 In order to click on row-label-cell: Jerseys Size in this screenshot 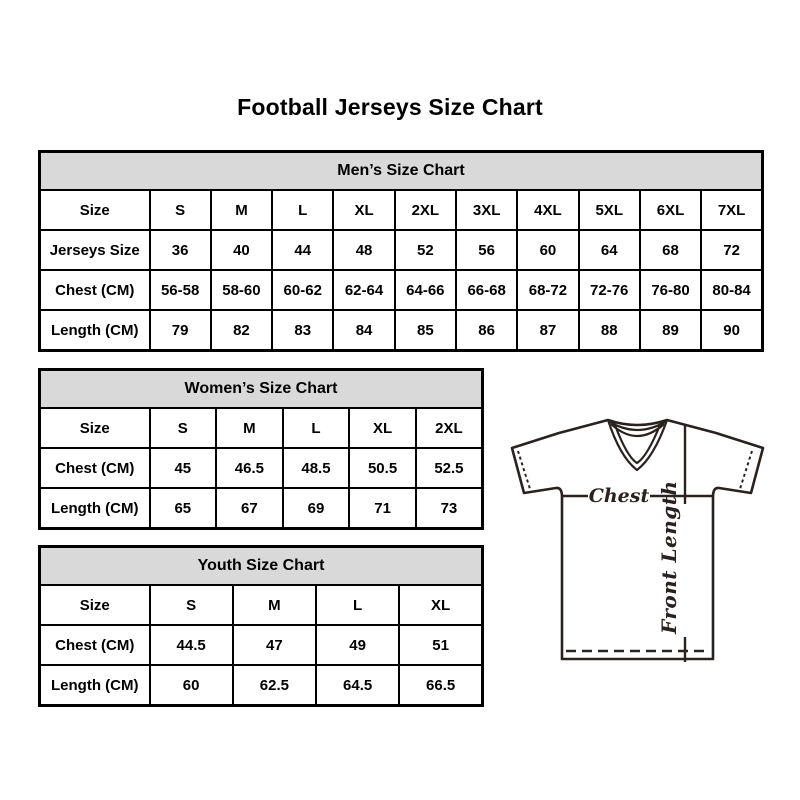, I will do `click(94, 250)`.